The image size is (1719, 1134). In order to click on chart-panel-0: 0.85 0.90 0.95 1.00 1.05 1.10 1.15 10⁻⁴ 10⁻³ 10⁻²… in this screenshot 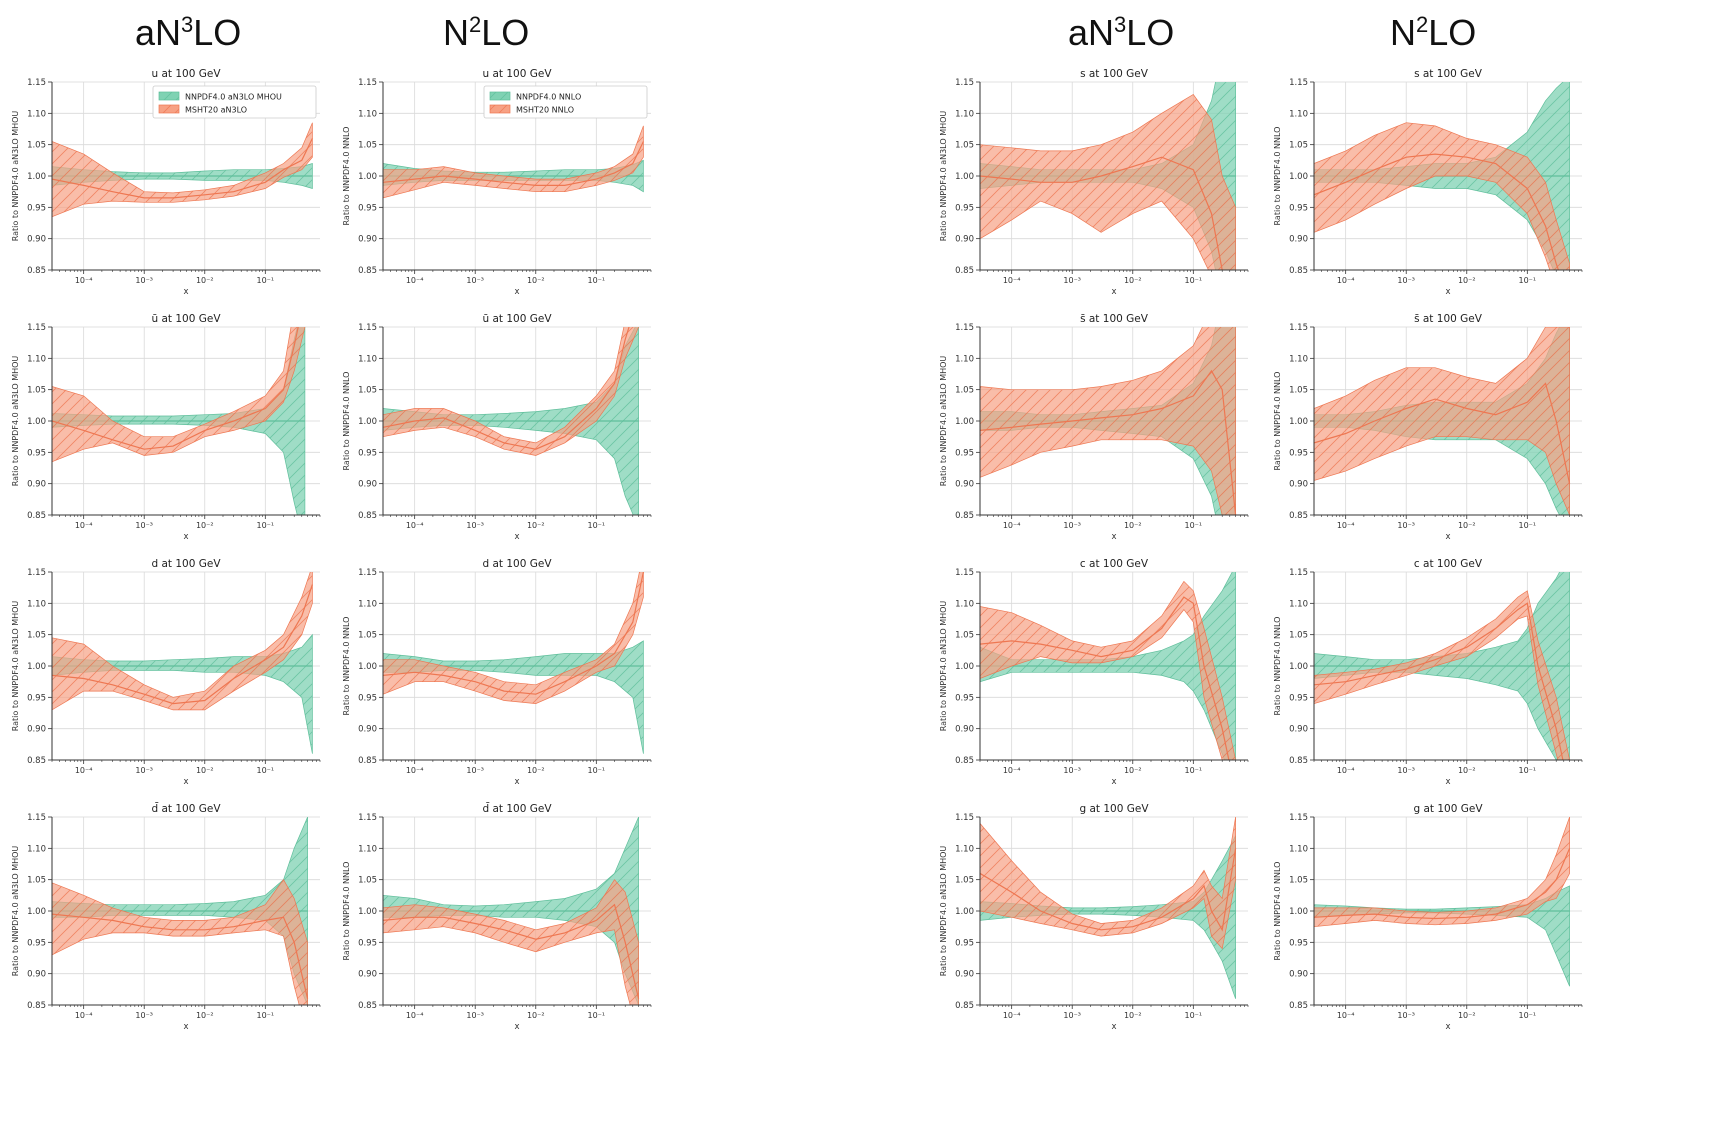, I will do `click(166, 182)`.